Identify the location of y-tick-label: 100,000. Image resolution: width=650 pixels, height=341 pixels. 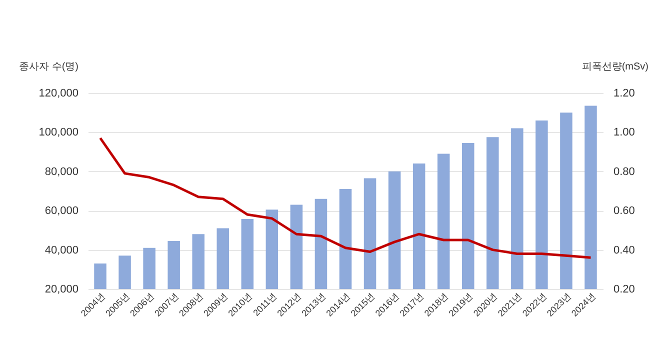
(58, 132).